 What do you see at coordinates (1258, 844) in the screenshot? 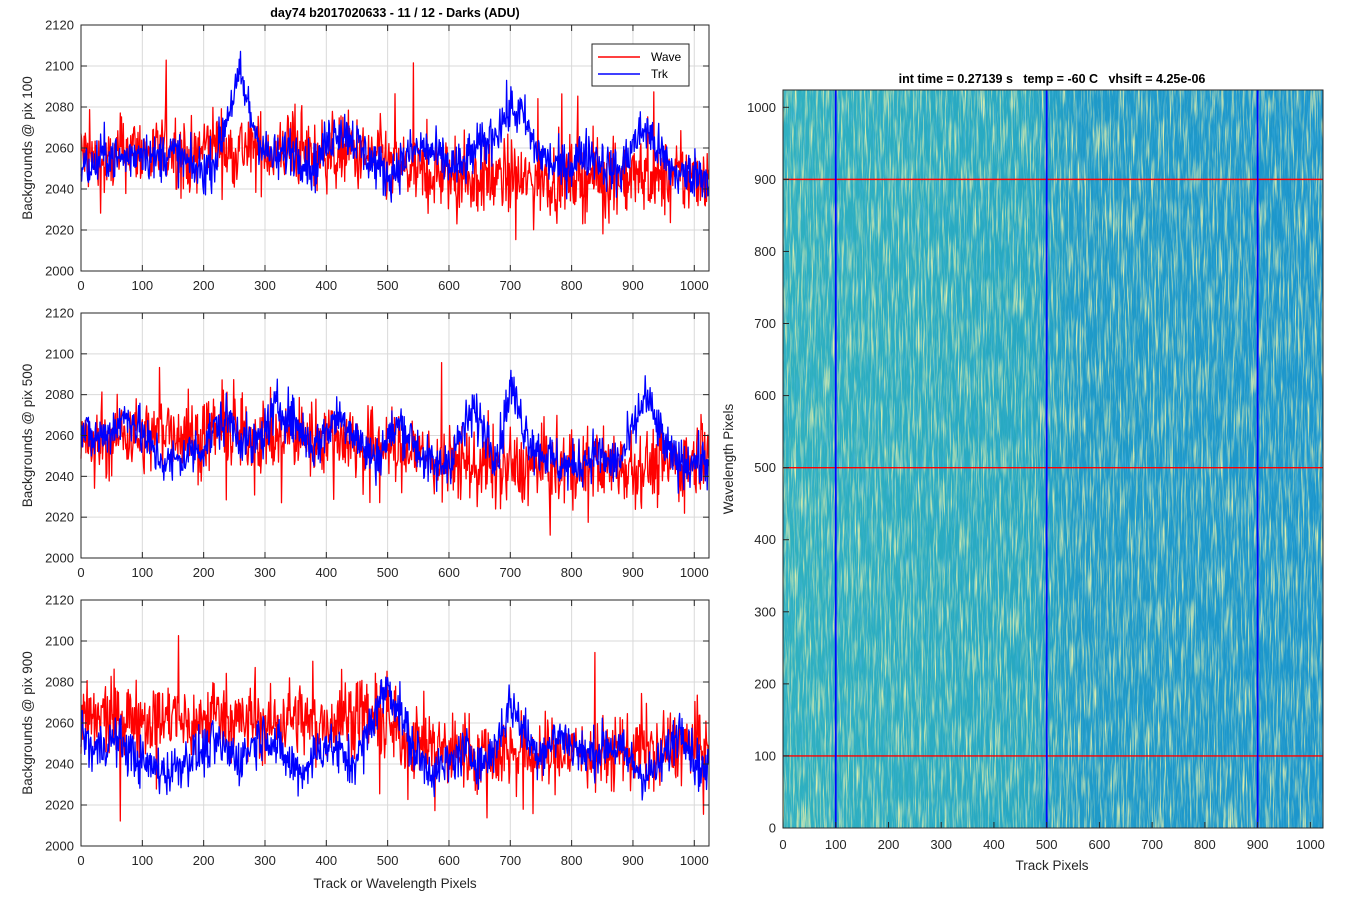
I see `heatmap-x-tick-label: 900` at bounding box center [1258, 844].